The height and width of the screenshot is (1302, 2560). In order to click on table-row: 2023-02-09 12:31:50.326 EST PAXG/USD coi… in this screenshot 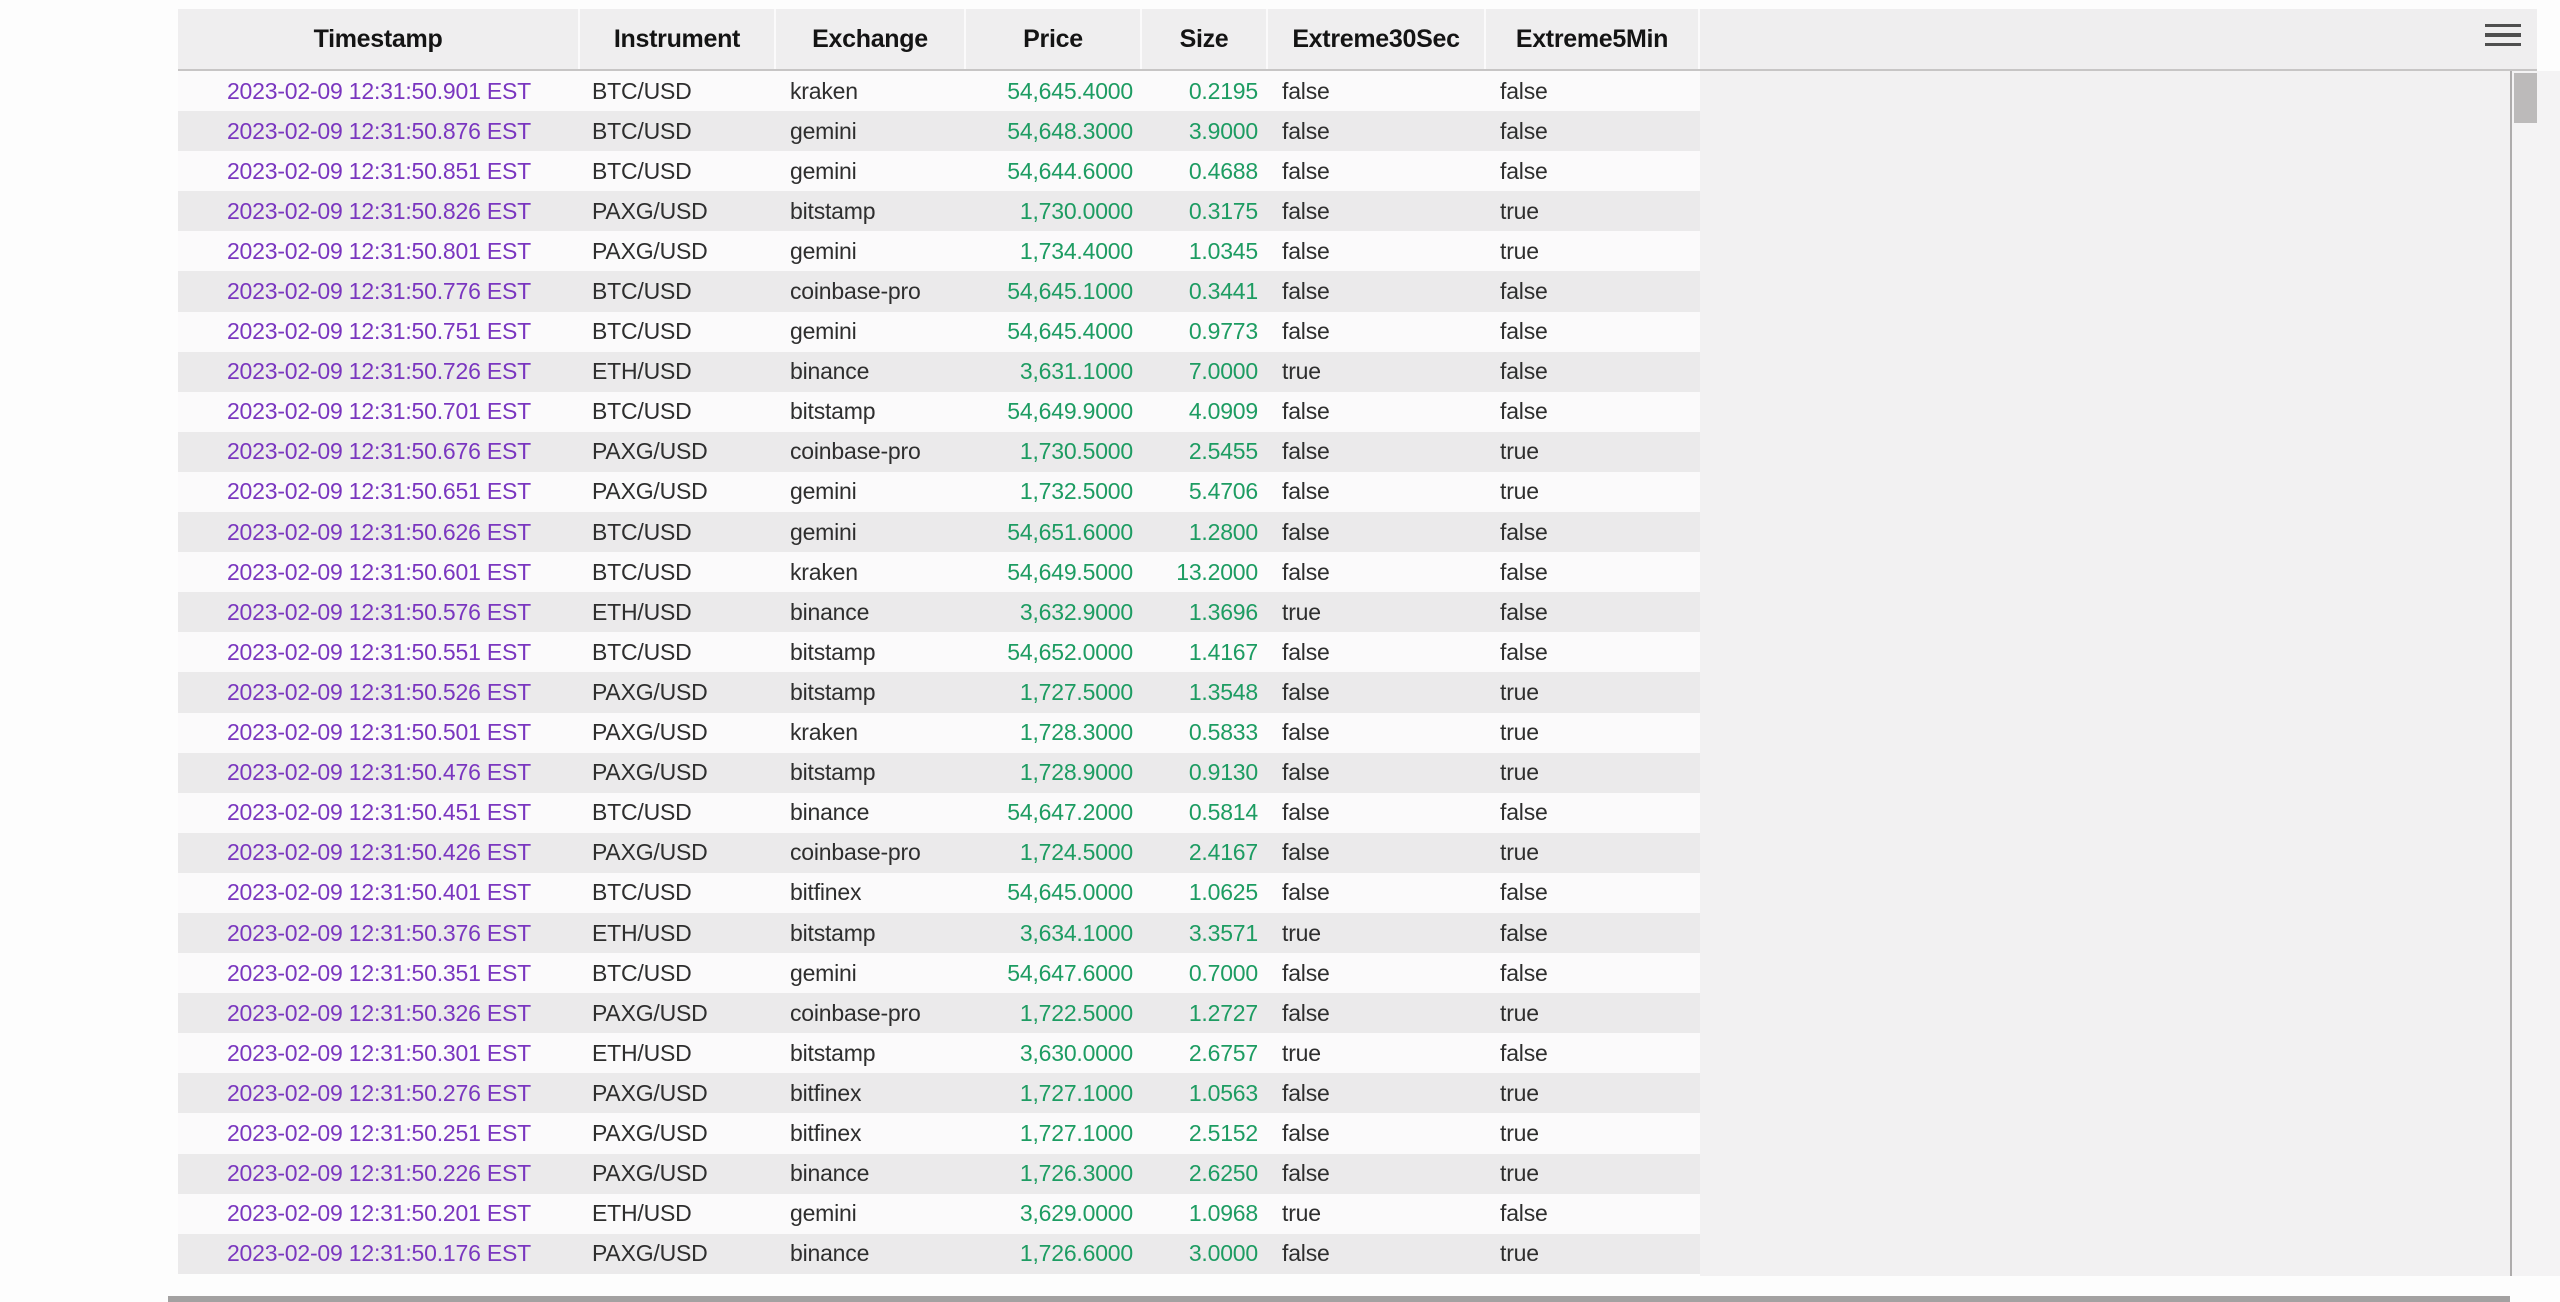, I will do `click(939, 1013)`.